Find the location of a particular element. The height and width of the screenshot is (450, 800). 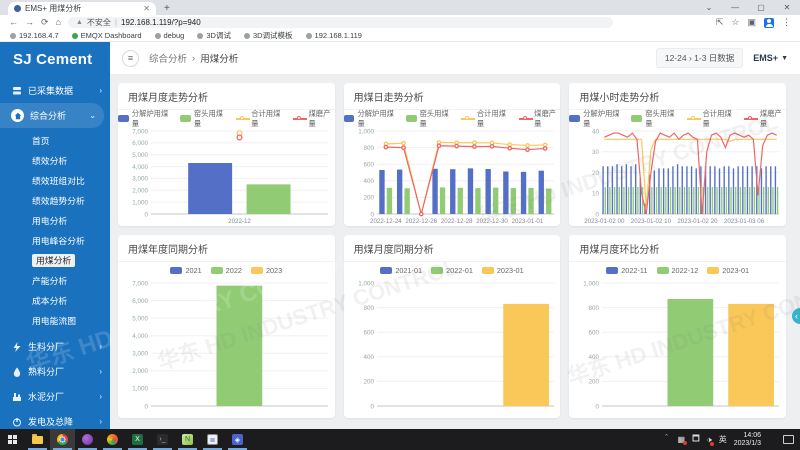

svg-text: 2022-12 is located at coordinates (239, 221).